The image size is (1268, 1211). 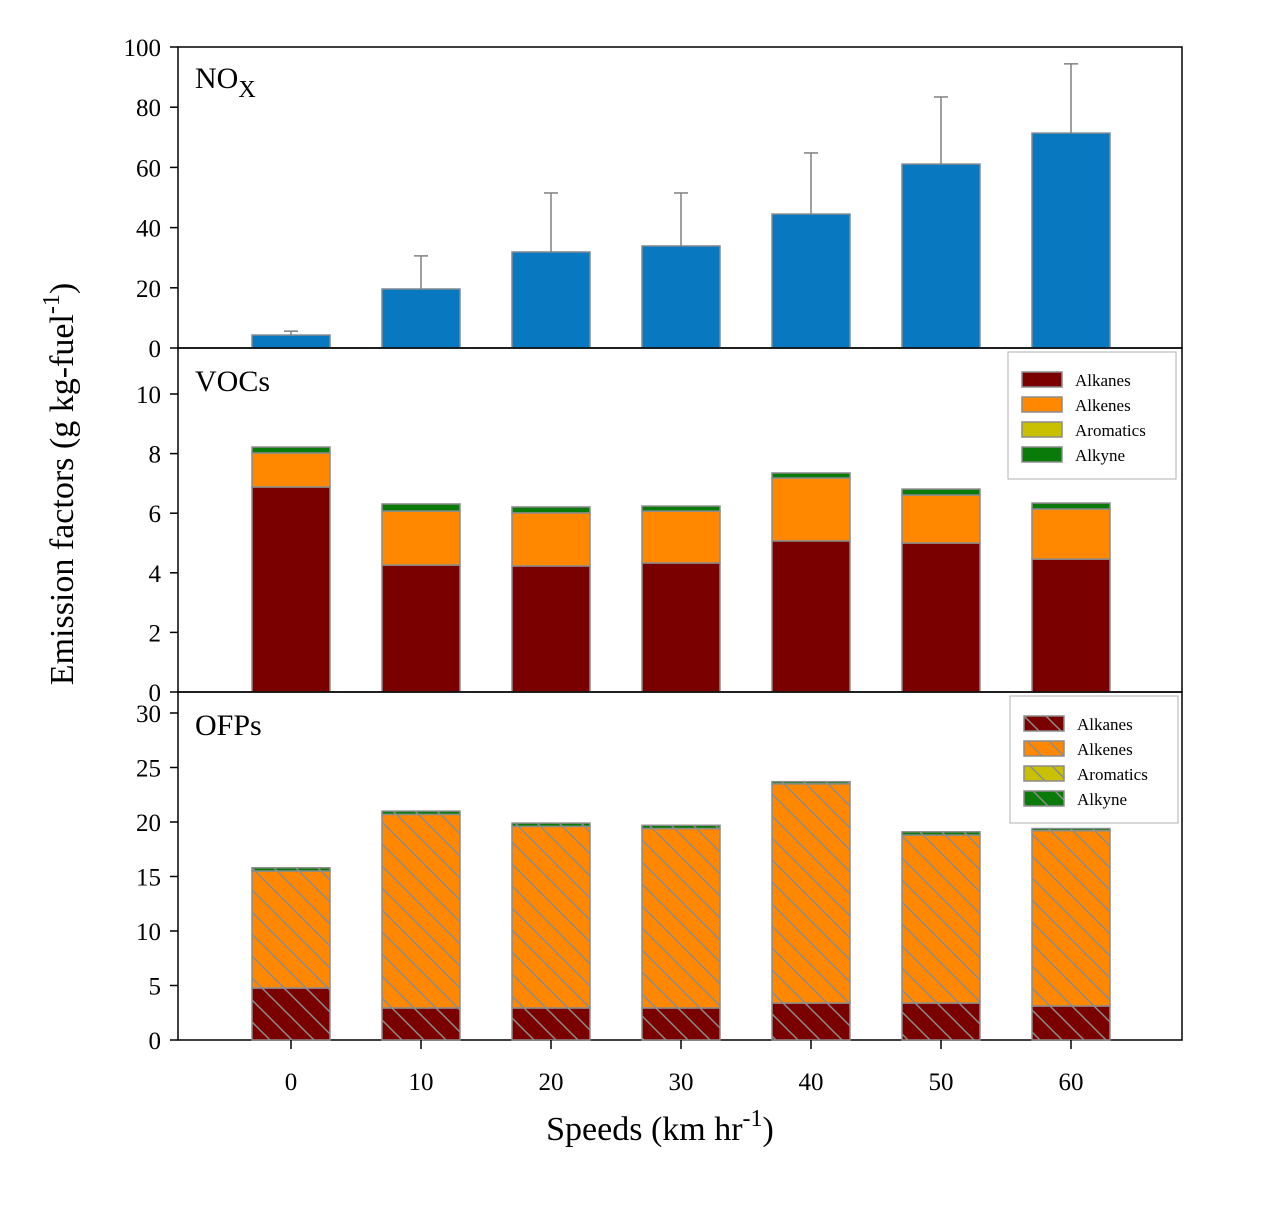 I want to click on legend-swatch-aromatics, so click(x=1042, y=429).